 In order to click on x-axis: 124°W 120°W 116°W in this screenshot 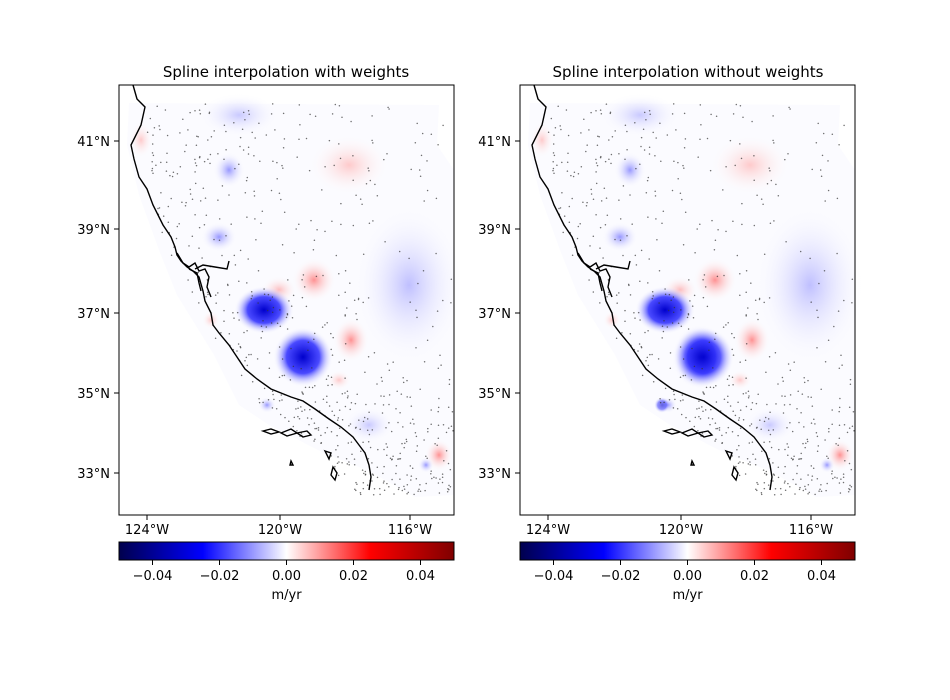, I will do `click(278, 526)`.